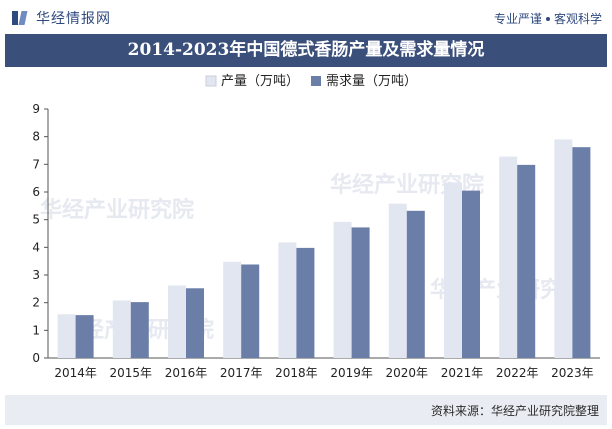 The image size is (612, 429). I want to click on y-tick-label: 1, so click(36, 330).